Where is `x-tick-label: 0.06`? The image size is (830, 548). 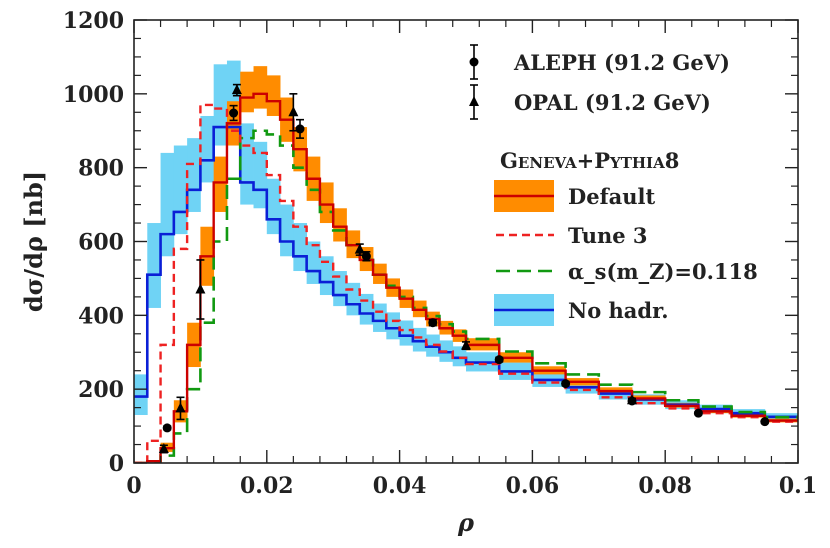
x-tick-label: 0.06 is located at coordinates (533, 486).